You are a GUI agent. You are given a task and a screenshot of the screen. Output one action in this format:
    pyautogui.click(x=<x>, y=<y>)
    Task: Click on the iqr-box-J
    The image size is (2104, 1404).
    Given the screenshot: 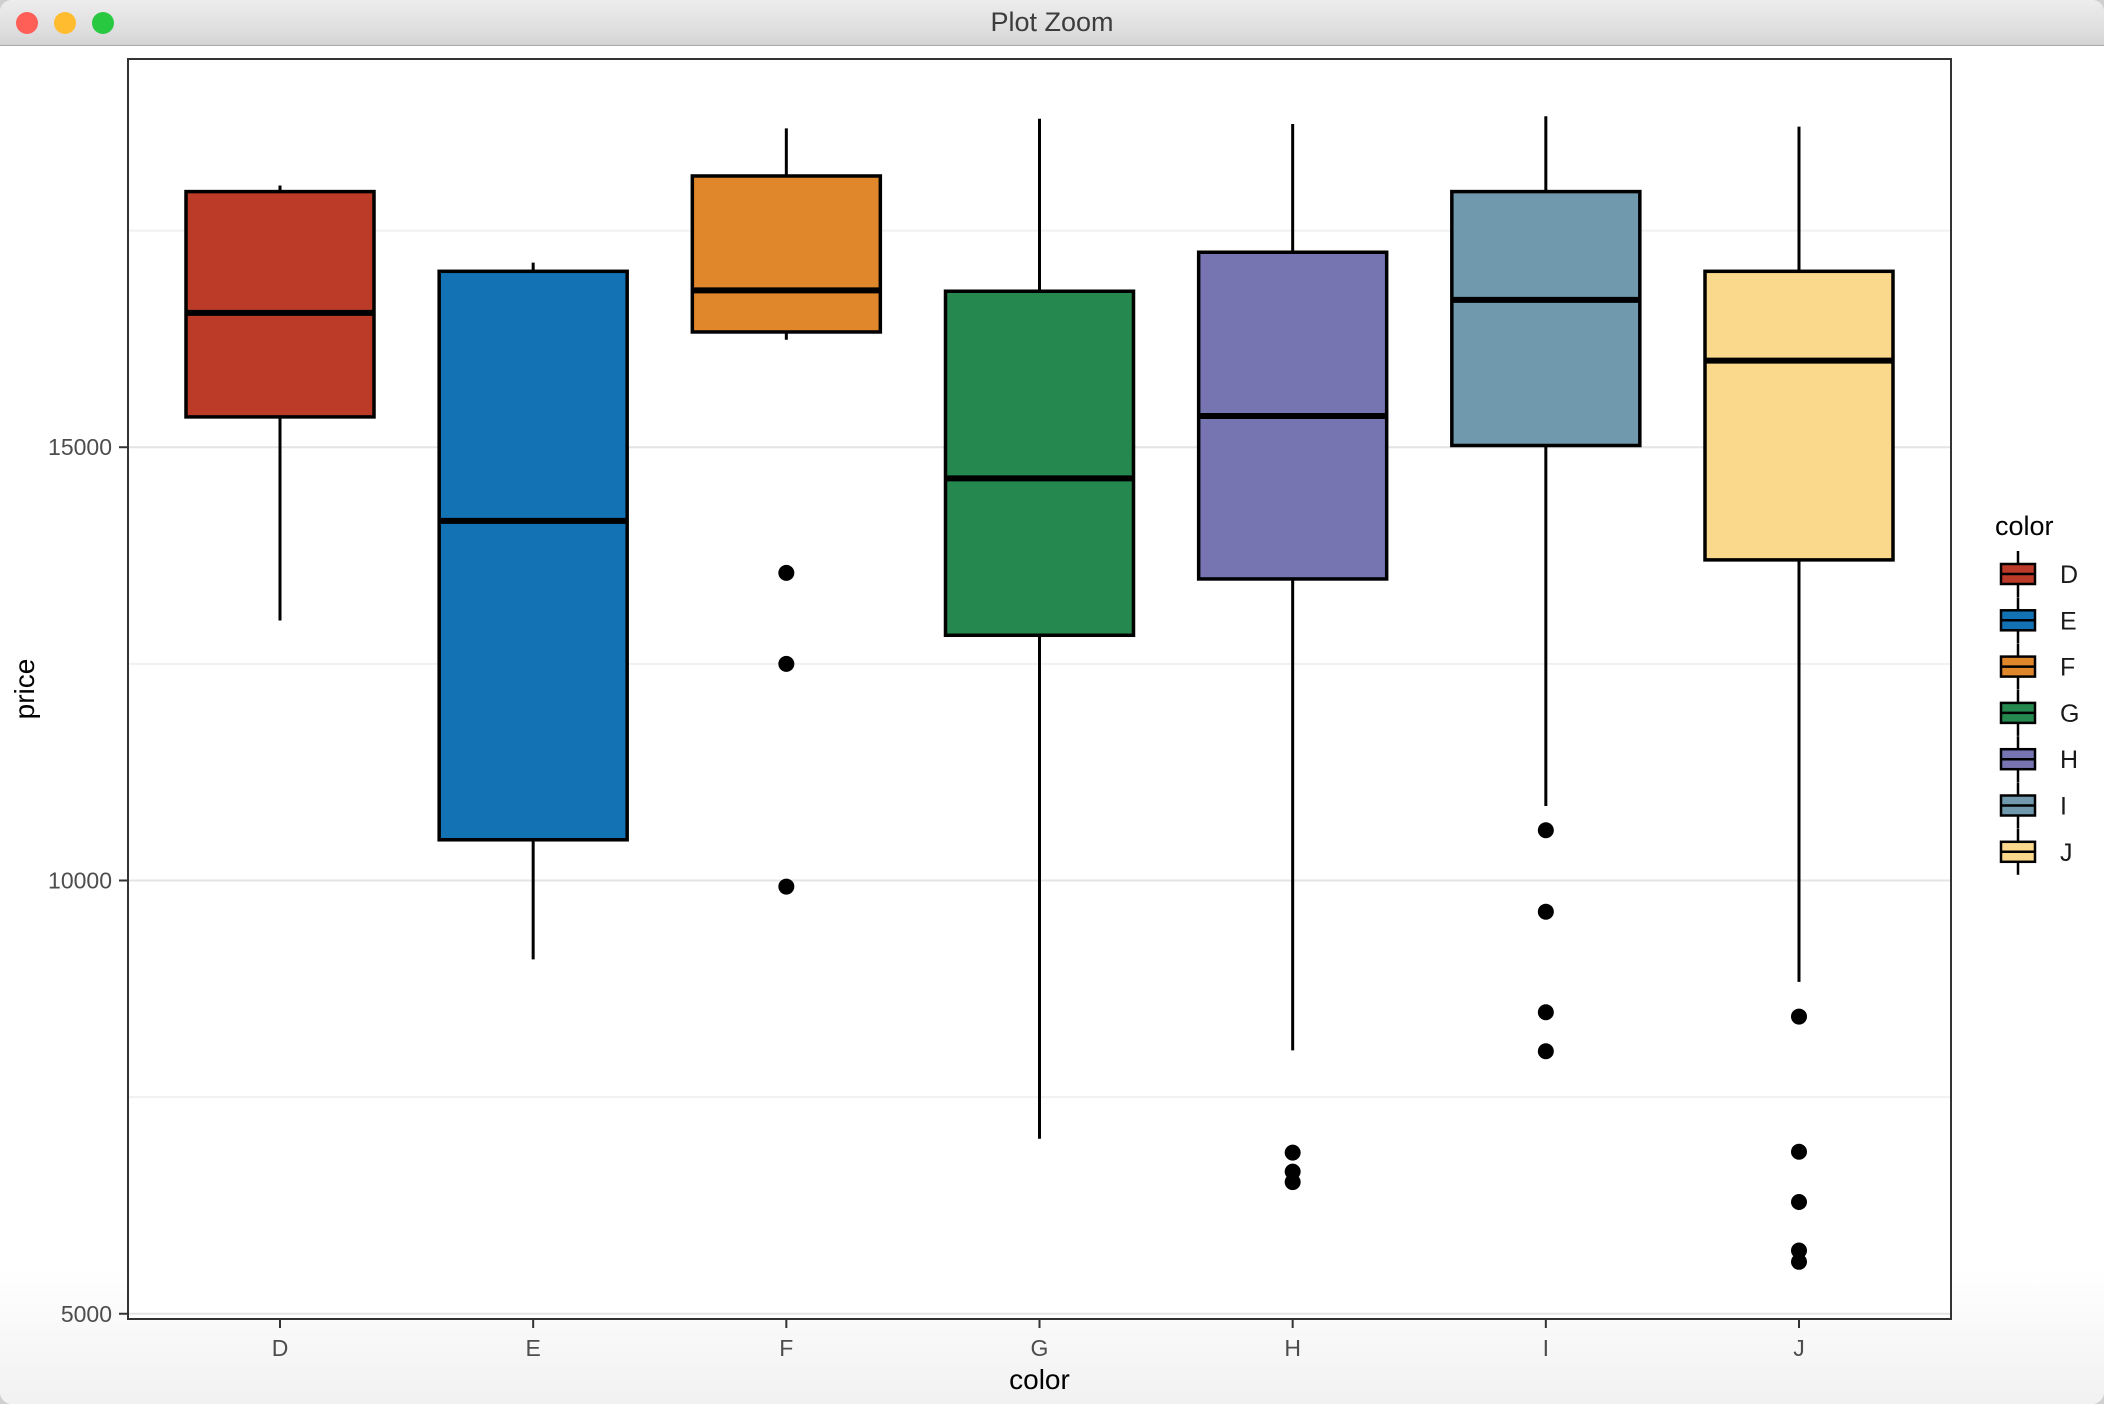 What is the action you would take?
    pyautogui.click(x=1799, y=415)
    